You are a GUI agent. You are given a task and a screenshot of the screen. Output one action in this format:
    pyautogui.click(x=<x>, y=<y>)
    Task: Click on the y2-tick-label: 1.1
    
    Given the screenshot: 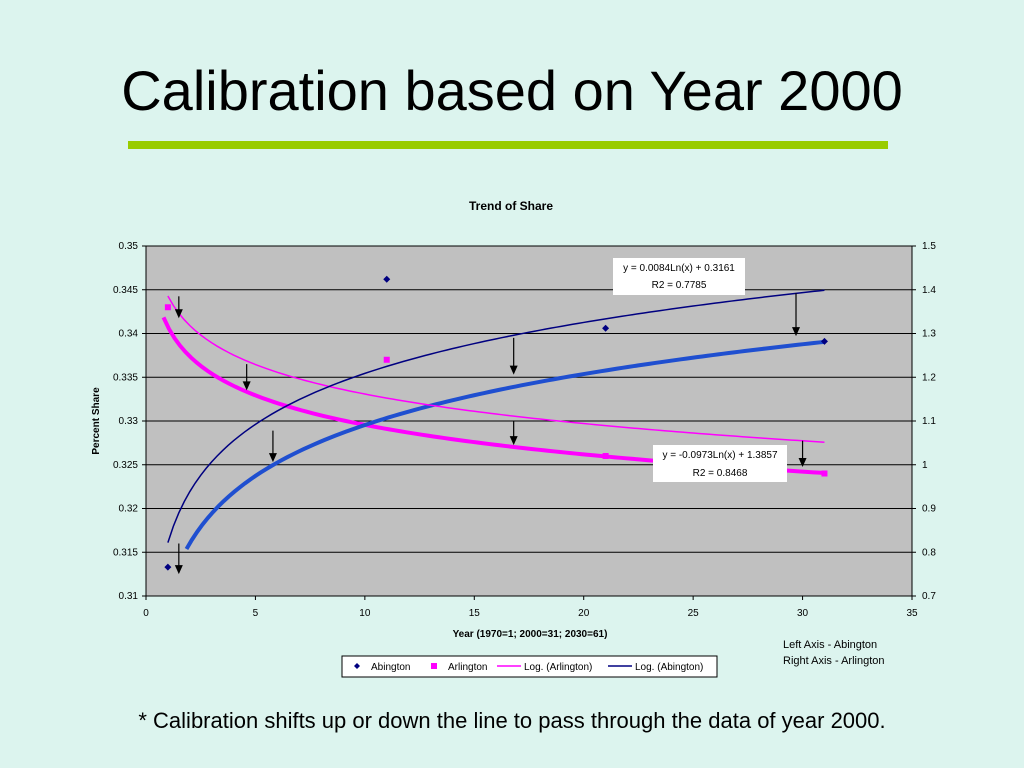 What is the action you would take?
    pyautogui.click(x=929, y=421)
    